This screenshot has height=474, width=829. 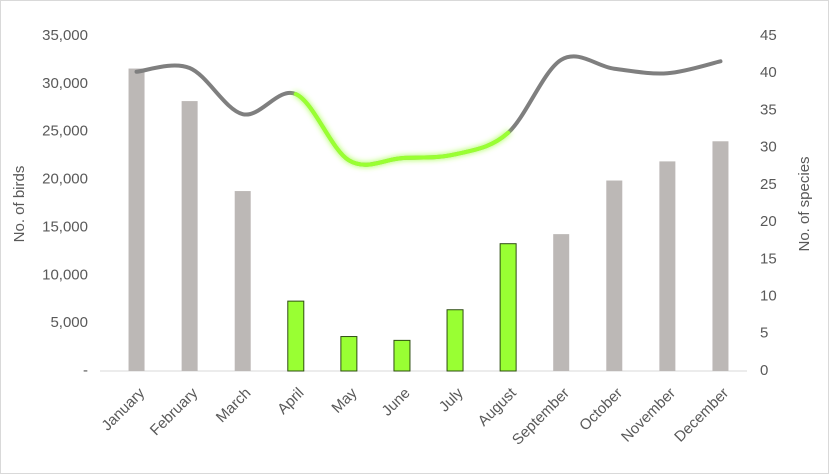 I want to click on y-tick-label: 15,000, so click(x=65, y=226).